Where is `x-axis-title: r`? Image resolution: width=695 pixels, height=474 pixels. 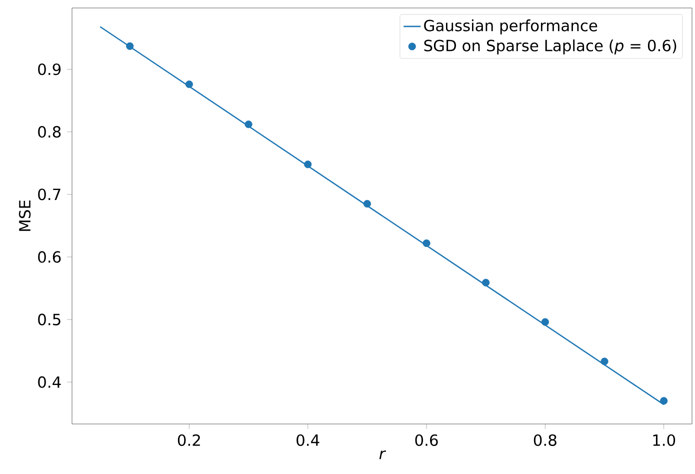 x-axis-title: r is located at coordinates (382, 455).